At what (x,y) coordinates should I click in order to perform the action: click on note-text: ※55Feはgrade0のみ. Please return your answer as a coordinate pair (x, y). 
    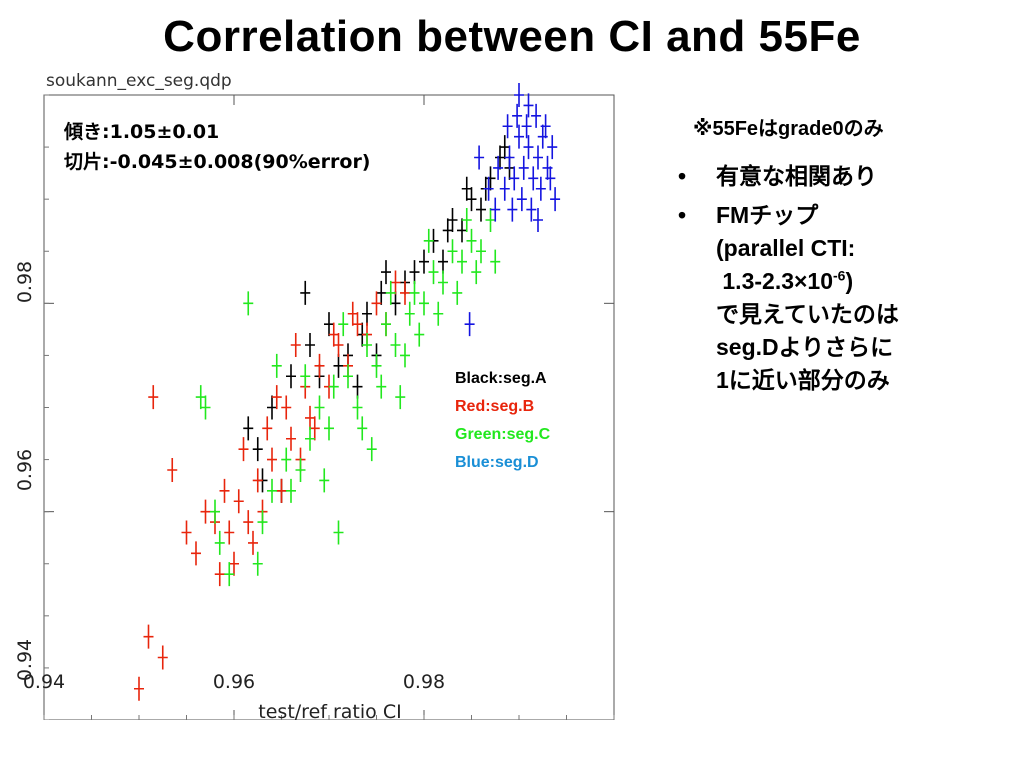
    Looking at the image, I should click on (788, 129).